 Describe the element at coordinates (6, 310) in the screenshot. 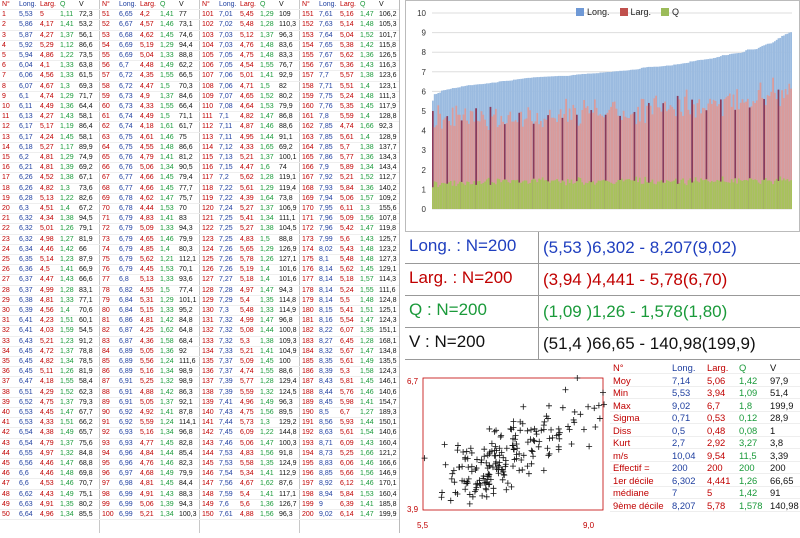

I see `sheet-cell: 30` at that location.